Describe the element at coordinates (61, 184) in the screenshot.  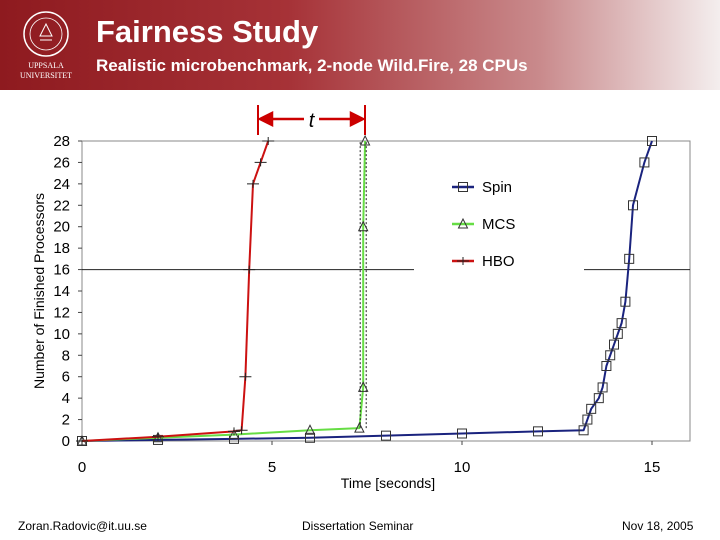
I see `y-tick-label: 24` at that location.